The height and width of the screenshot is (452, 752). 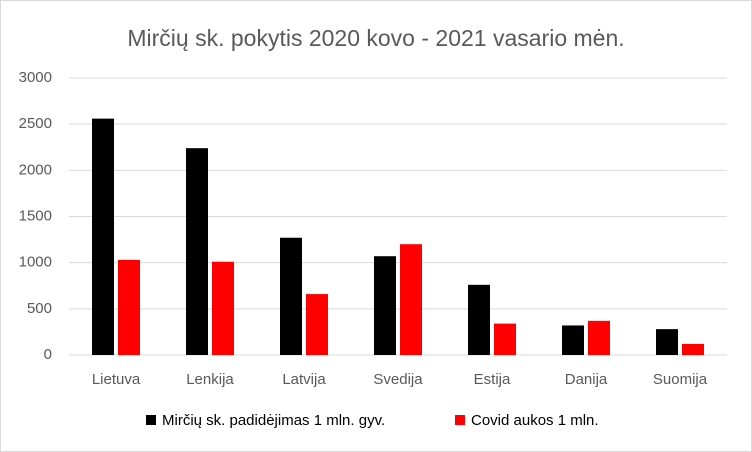 What do you see at coordinates (35, 215) in the screenshot?
I see `y-tick-label: 1500` at bounding box center [35, 215].